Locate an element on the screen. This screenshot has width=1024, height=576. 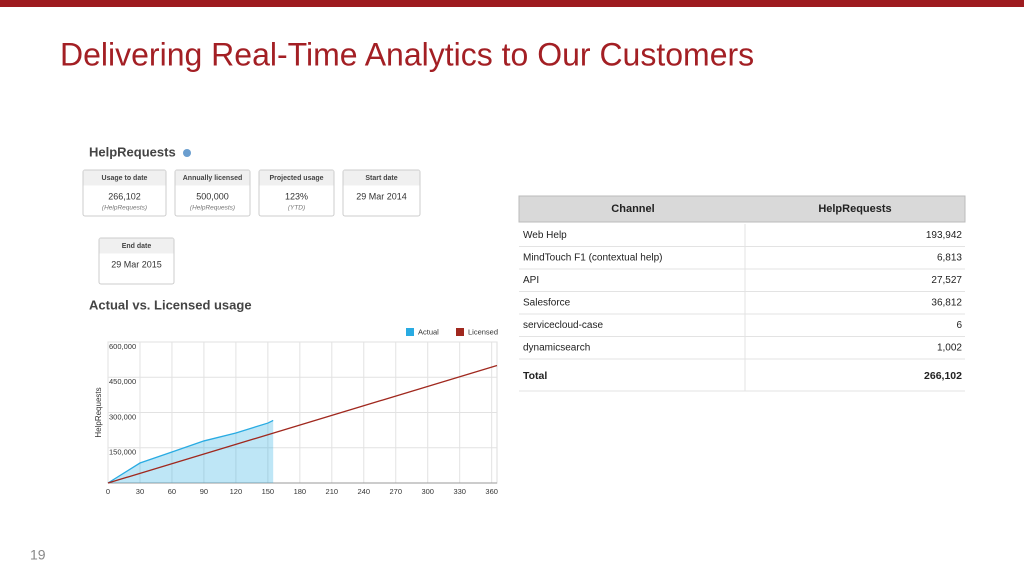
table-cell: 193,942 is located at coordinates (944, 235).